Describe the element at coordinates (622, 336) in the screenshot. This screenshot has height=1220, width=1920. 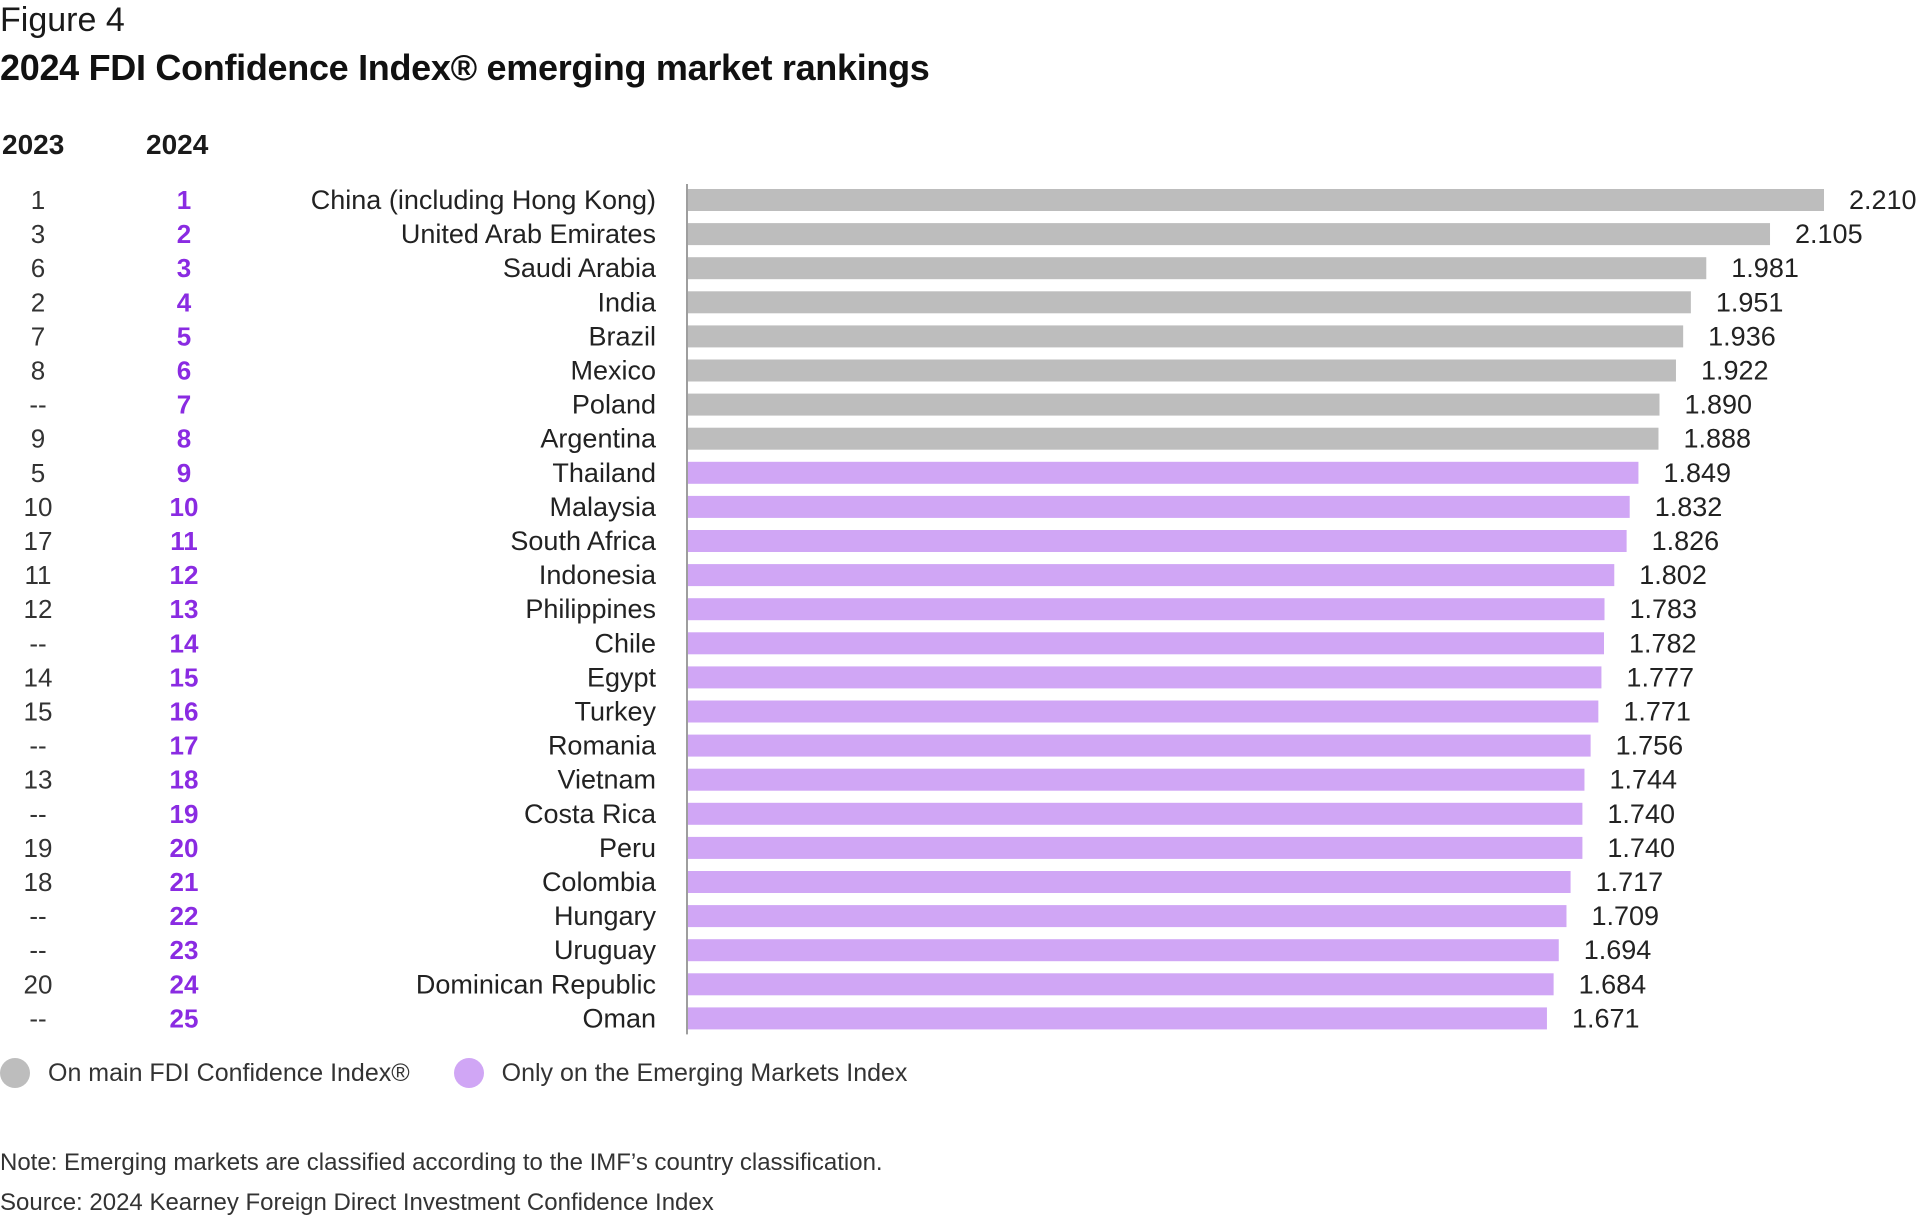
I see `country-label: Brazil` at that location.